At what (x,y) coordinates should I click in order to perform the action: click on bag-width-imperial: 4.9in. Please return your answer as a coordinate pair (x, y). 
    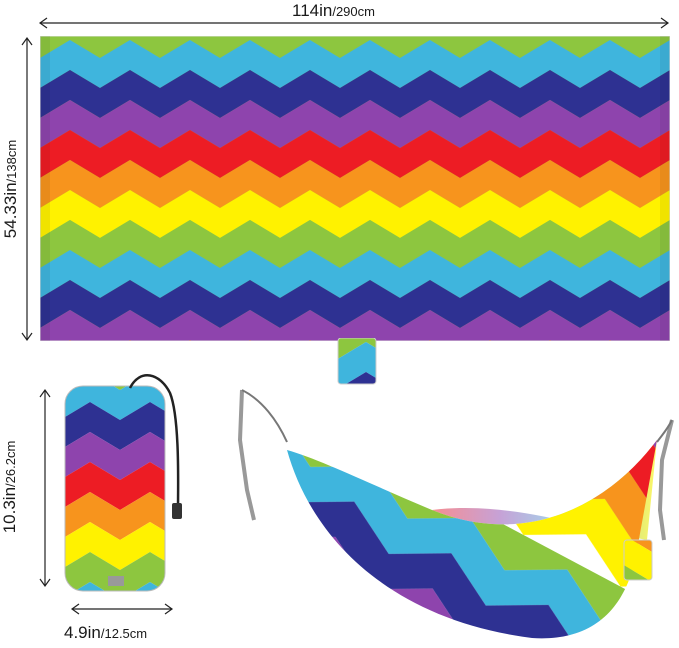
    Looking at the image, I should click on (82, 632).